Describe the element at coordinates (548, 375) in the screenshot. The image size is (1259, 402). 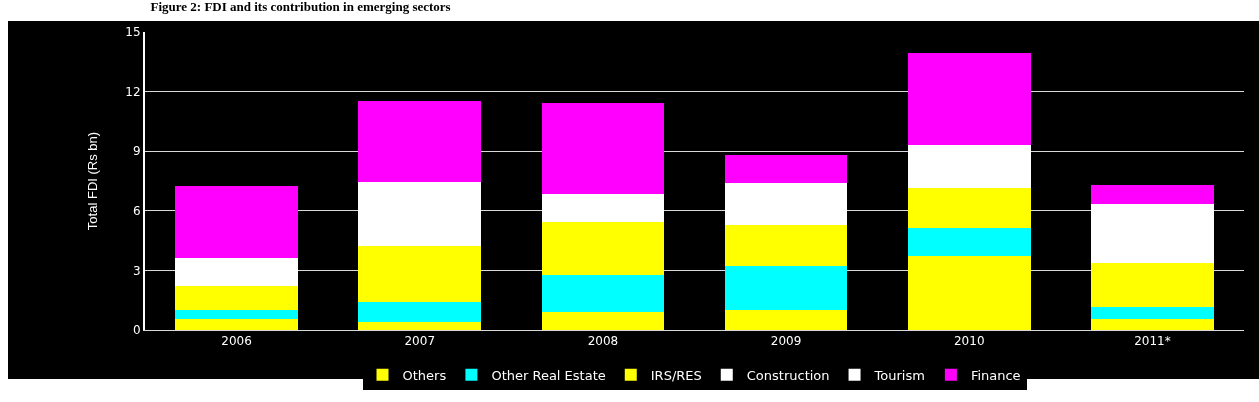
I see `legend-label: Other Real Estate` at that location.